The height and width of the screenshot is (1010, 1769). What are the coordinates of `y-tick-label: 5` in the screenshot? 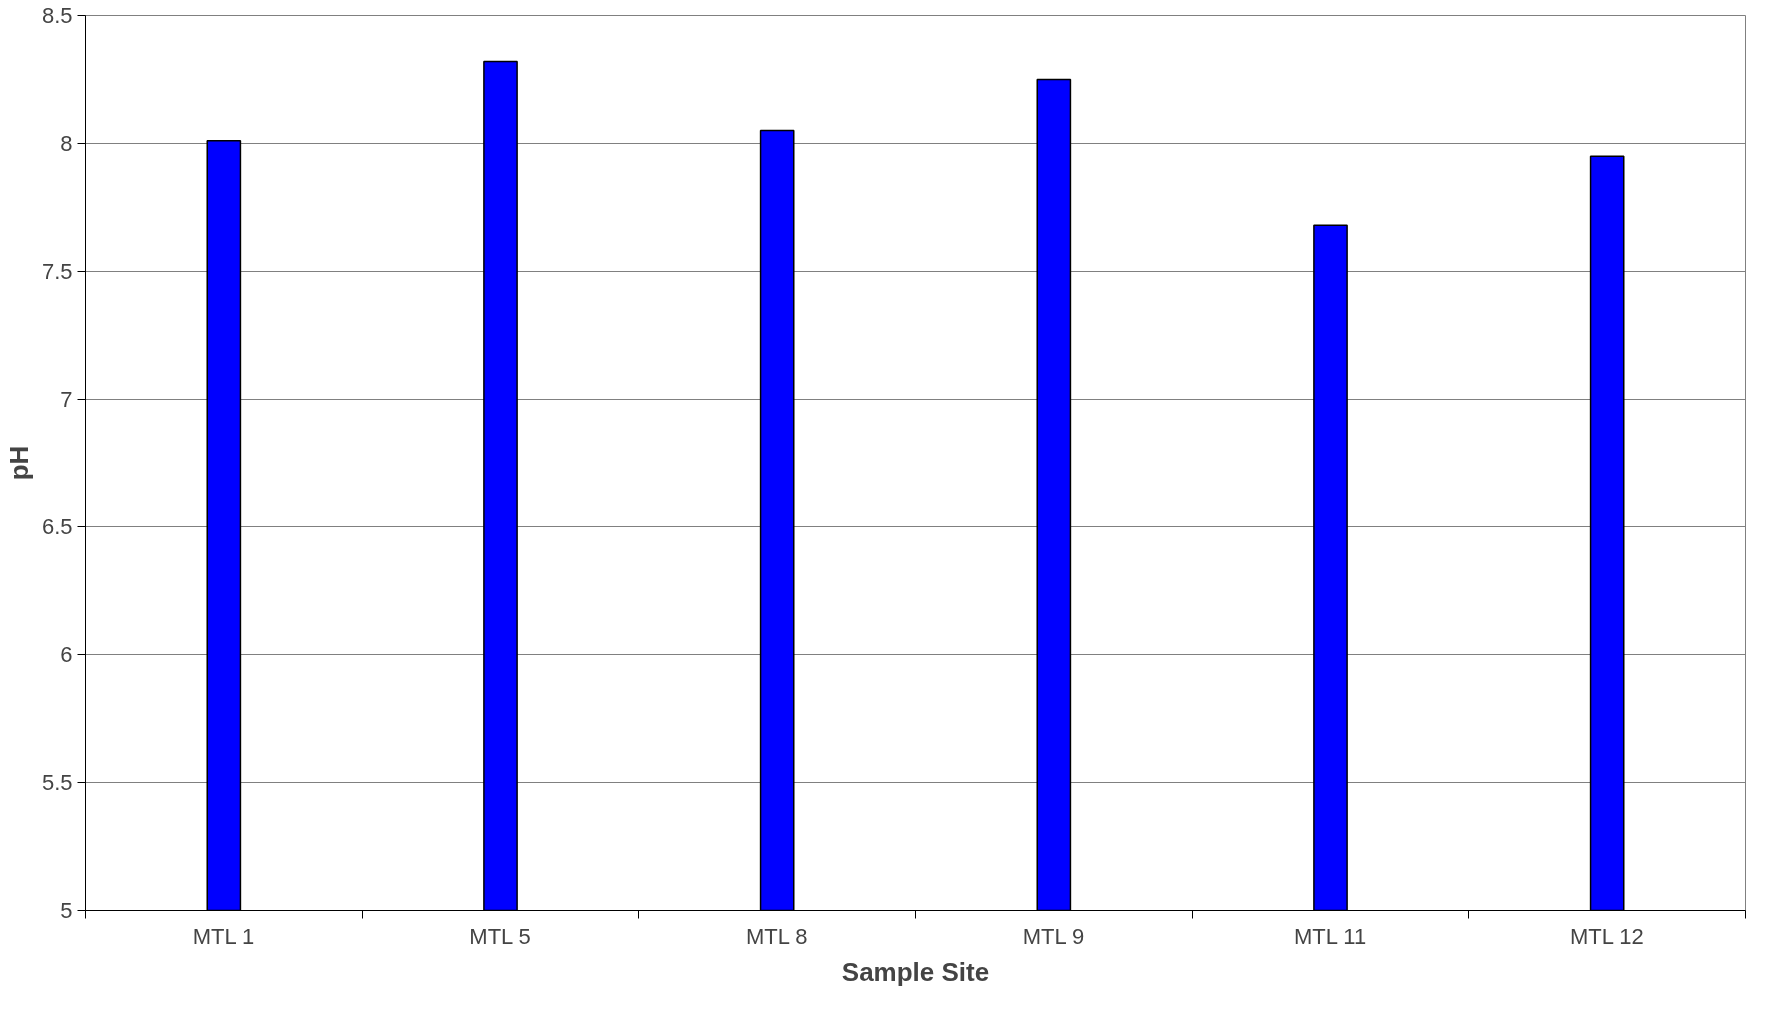 It's located at (66, 910).